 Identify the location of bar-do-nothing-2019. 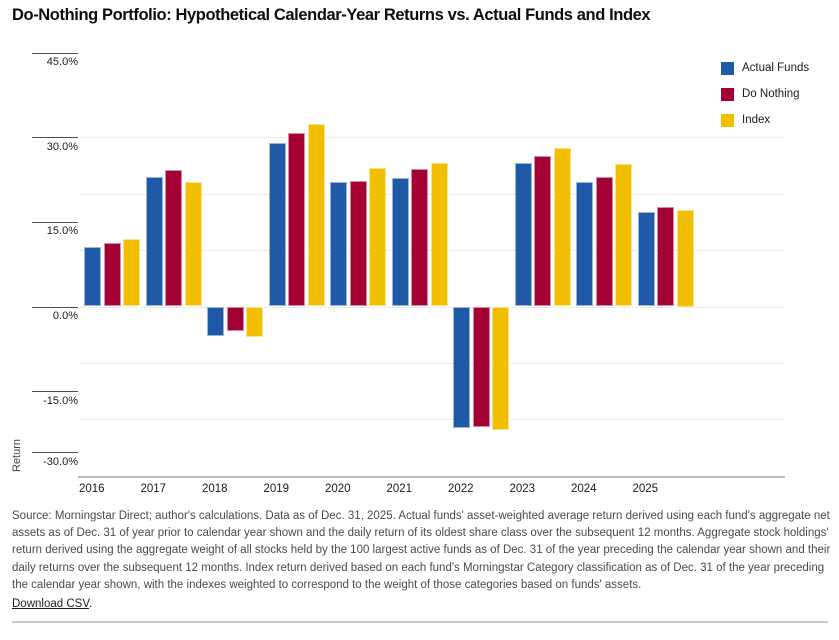
(296, 219).